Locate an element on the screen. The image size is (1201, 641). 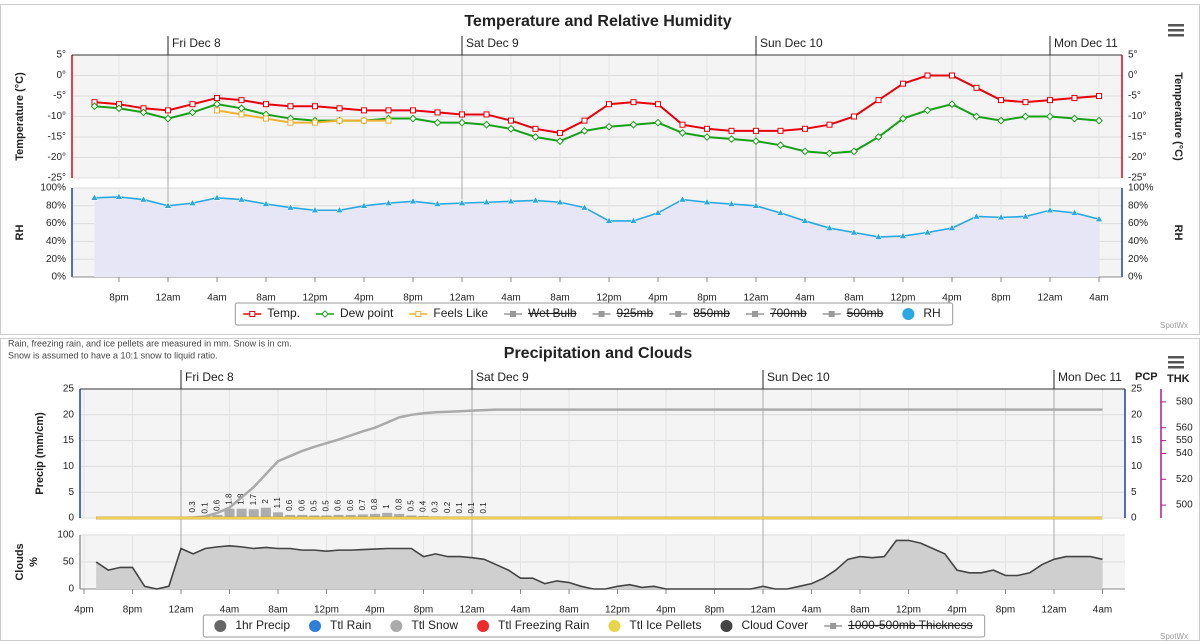
legend-item: 500mb is located at coordinates (853, 313).